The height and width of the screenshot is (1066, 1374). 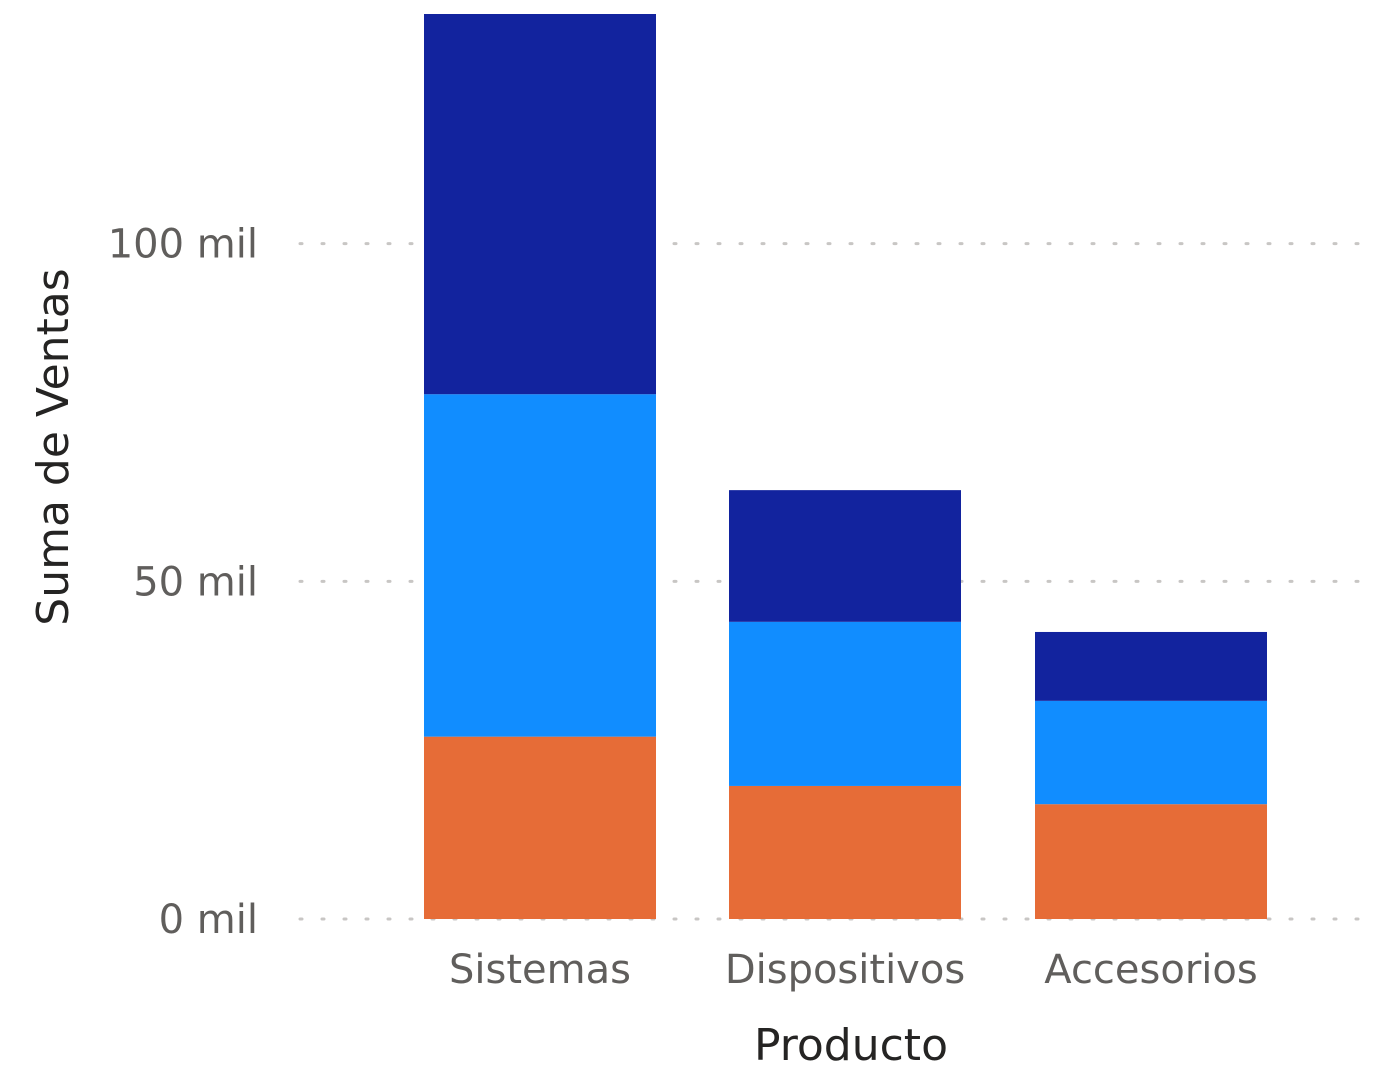 What do you see at coordinates (851, 1043) in the screenshot?
I see `x-axis-title: Producto` at bounding box center [851, 1043].